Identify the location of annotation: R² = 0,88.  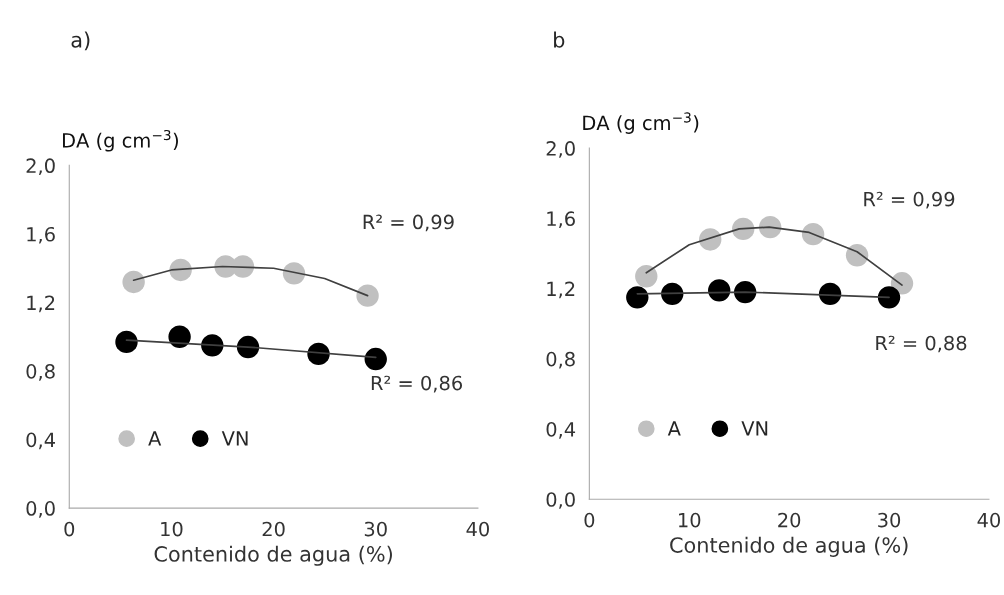
(921, 344).